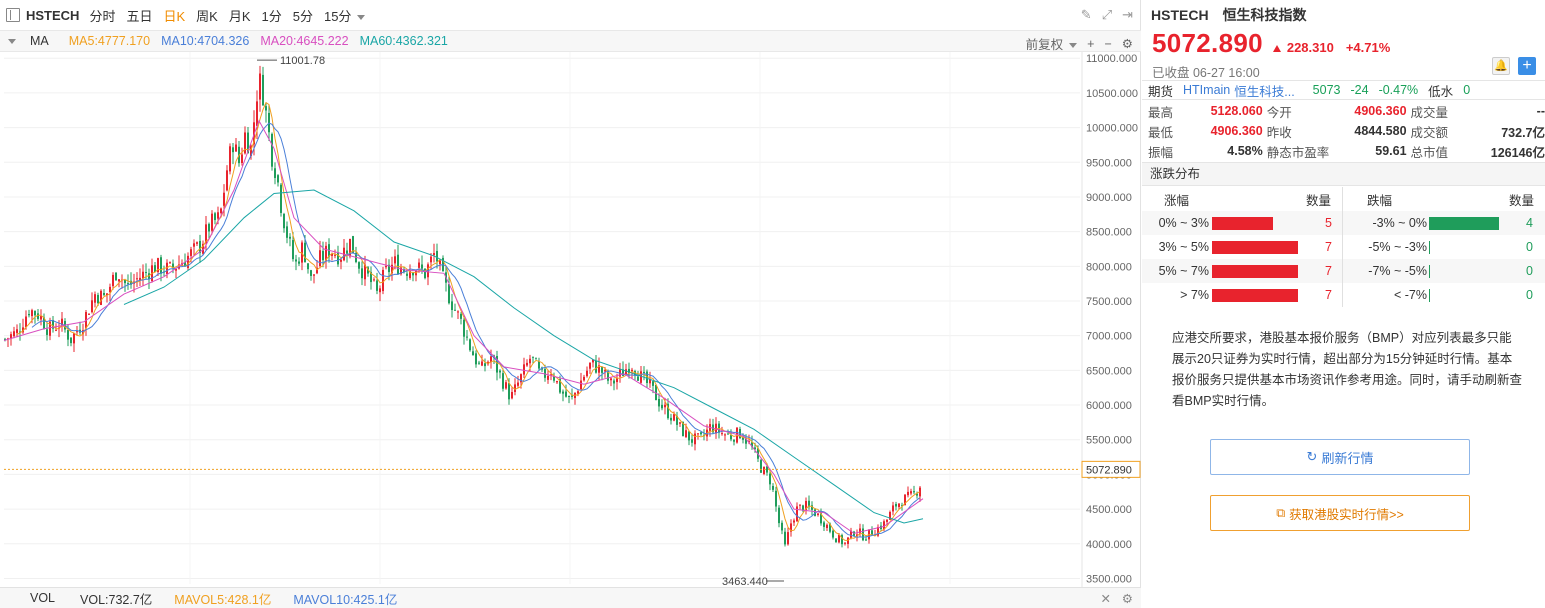 This screenshot has height=608, width=1545. Describe the element at coordinates (1342, 223) in the screenshot. I see `column-divider` at that location.